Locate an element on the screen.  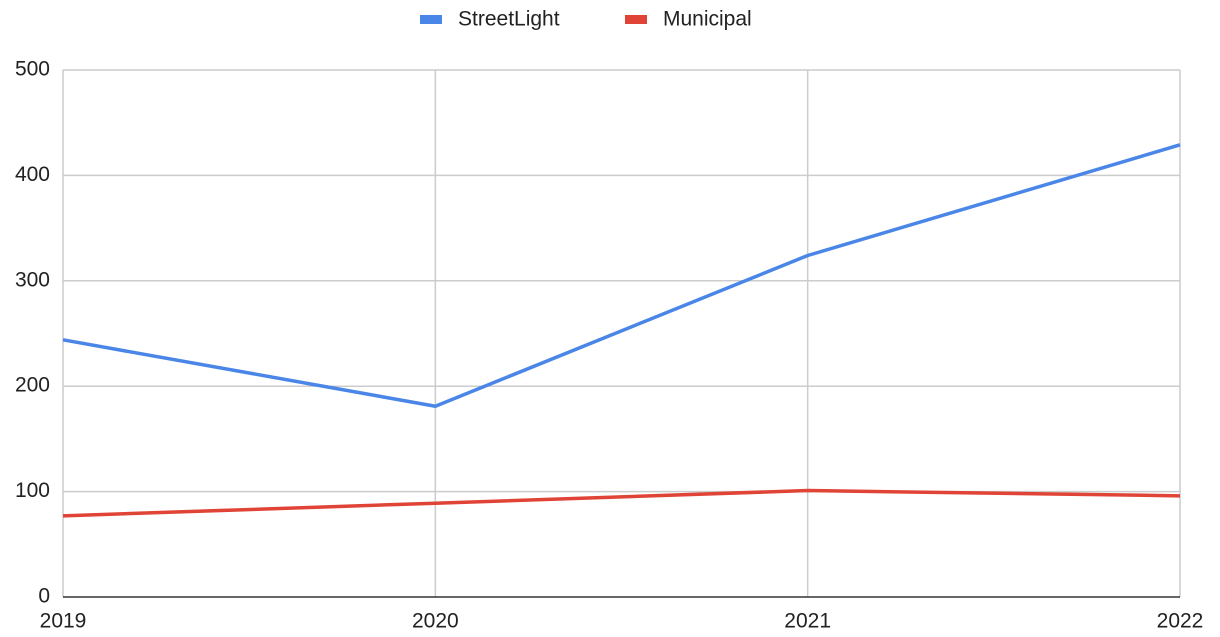
legend-label: Municipal is located at coordinates (707, 19).